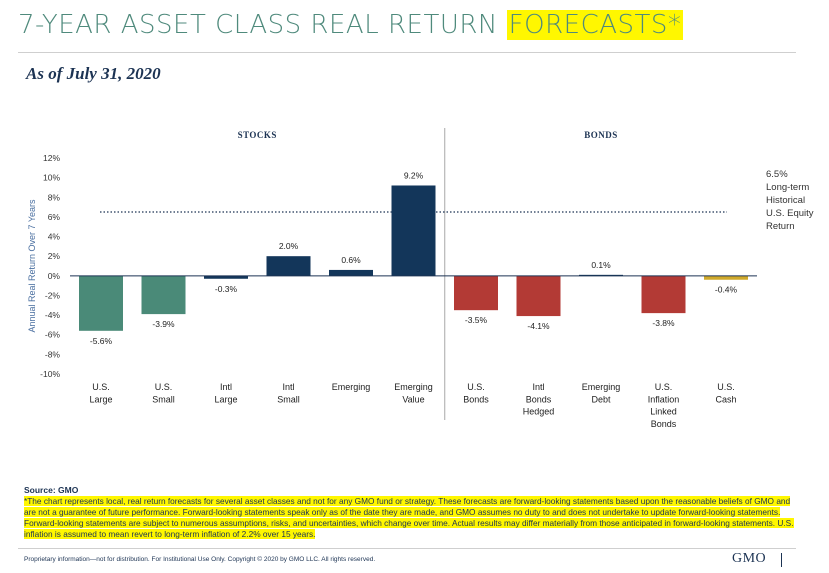  I want to click on y-tick-label: -6%, so click(53, 335).